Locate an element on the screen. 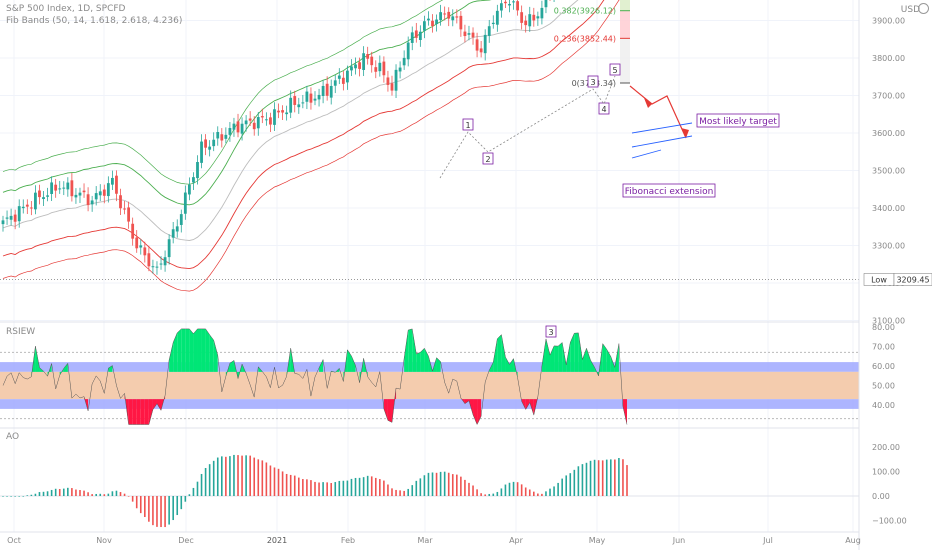 The height and width of the screenshot is (550, 932). rsi-area is located at coordinates (315, 377).